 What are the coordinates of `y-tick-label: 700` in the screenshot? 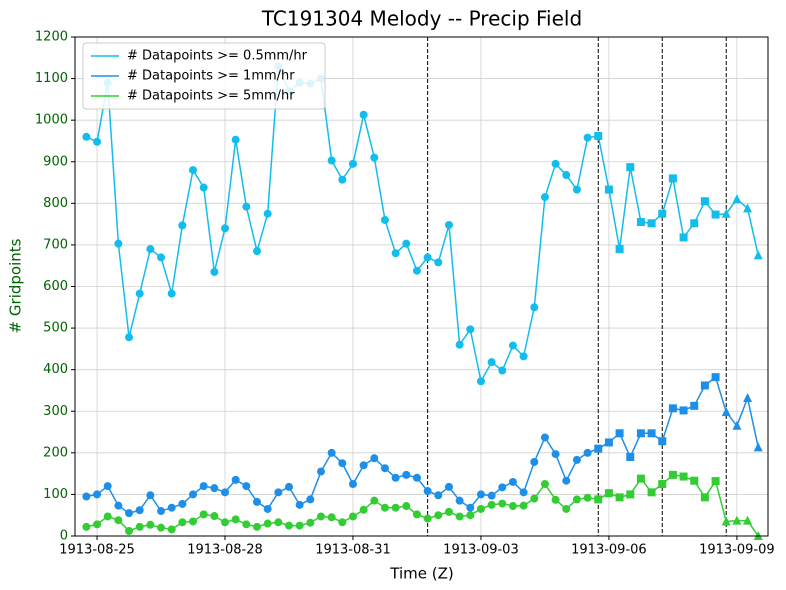 It's located at (55, 244).